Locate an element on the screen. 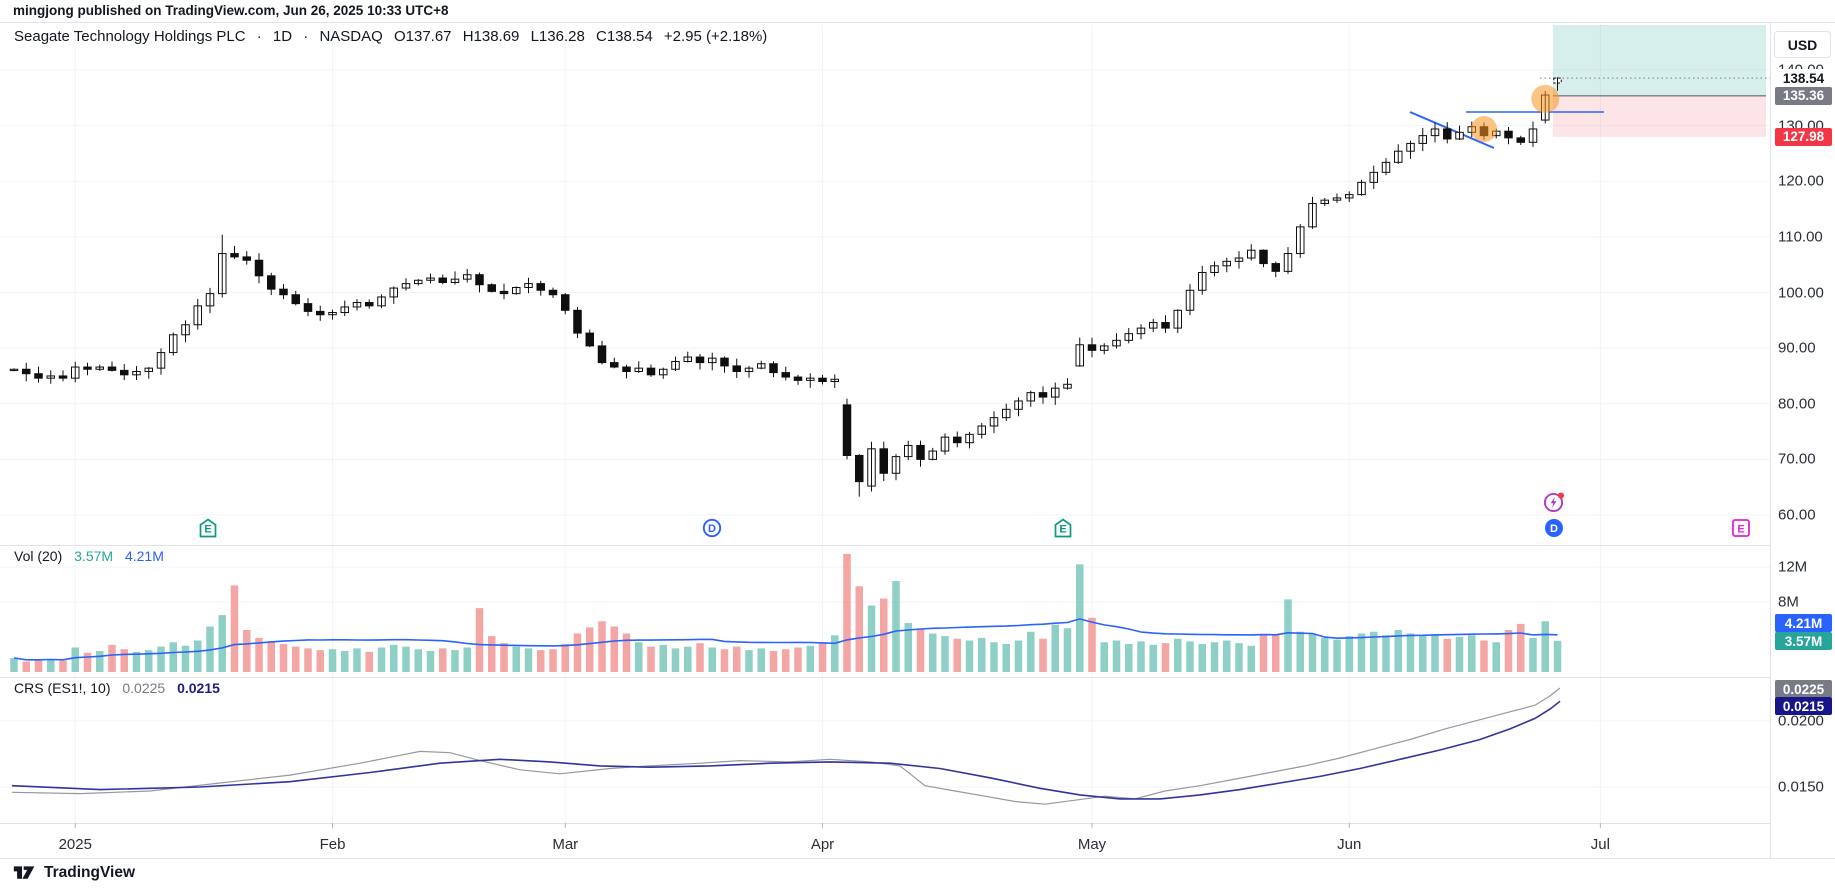 This screenshot has width=1835, height=890. volume-legend: Vol (20) 3.57M 4.21M is located at coordinates (89, 556).